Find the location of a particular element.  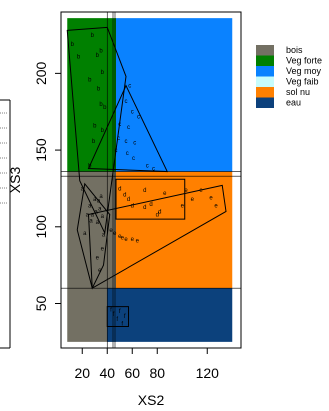

x-tick-label: 120 is located at coordinates (208, 373).